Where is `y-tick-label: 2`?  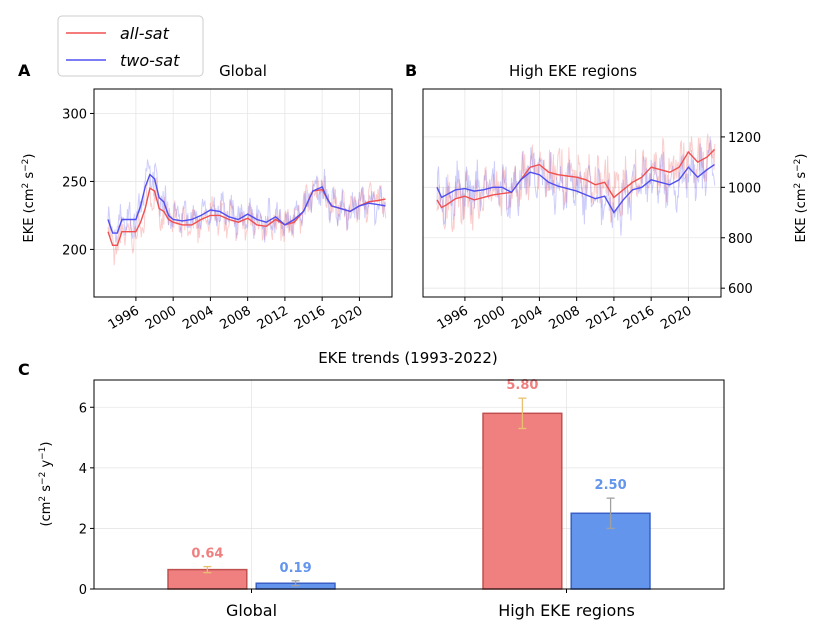 y-tick-label: 2 is located at coordinates (83, 529).